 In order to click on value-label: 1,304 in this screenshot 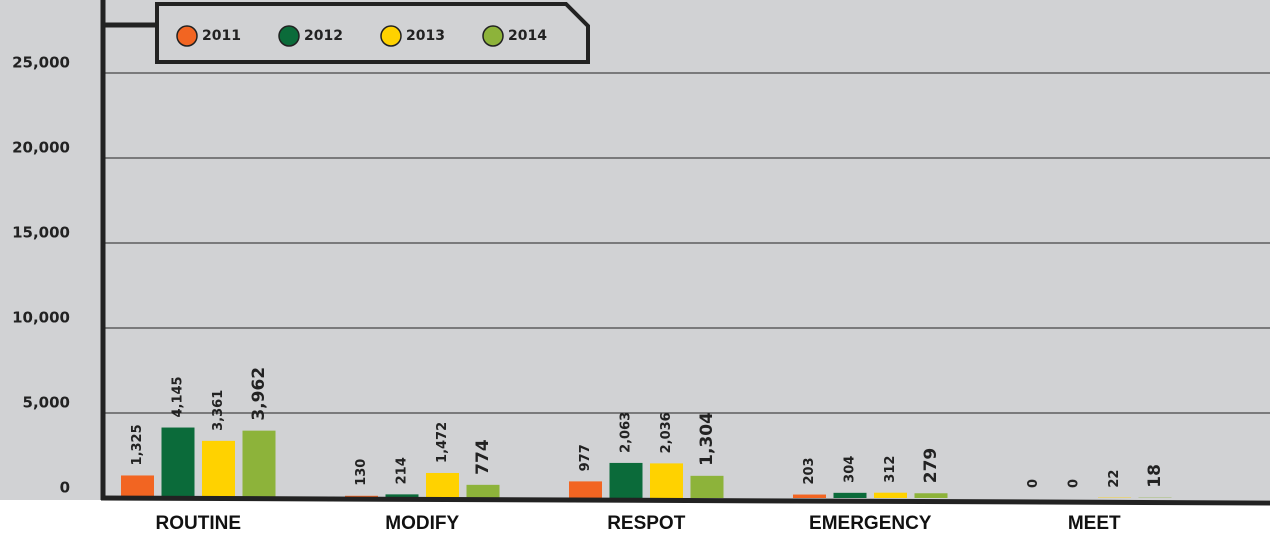, I will do `click(707, 439)`.